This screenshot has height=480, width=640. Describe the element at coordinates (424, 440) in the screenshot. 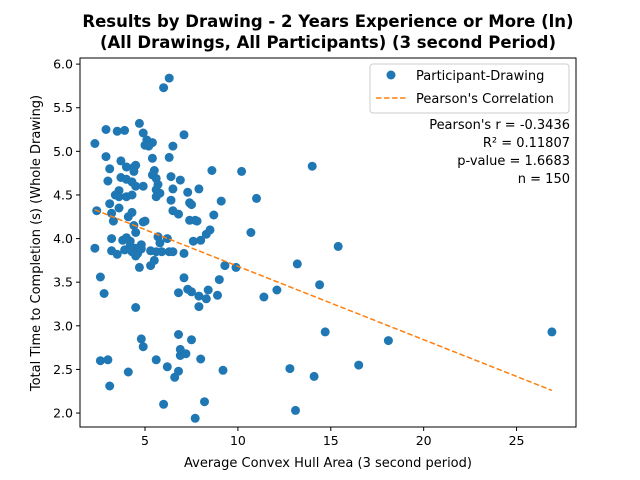

I see `x-tick-label: 20` at that location.